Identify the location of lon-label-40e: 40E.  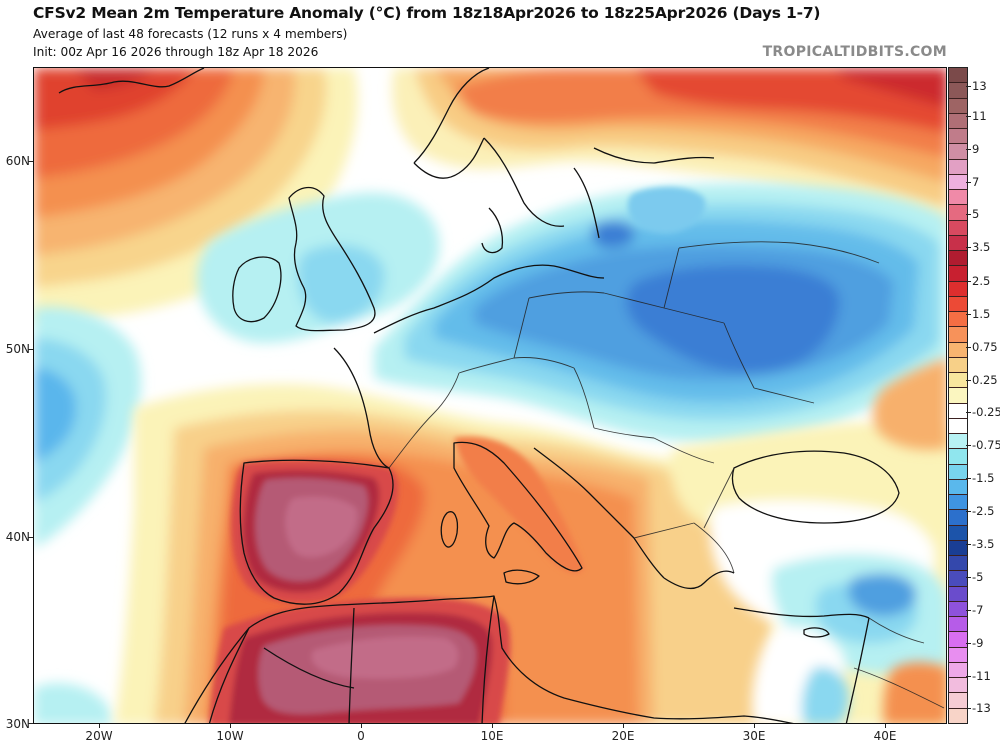
(885, 736).